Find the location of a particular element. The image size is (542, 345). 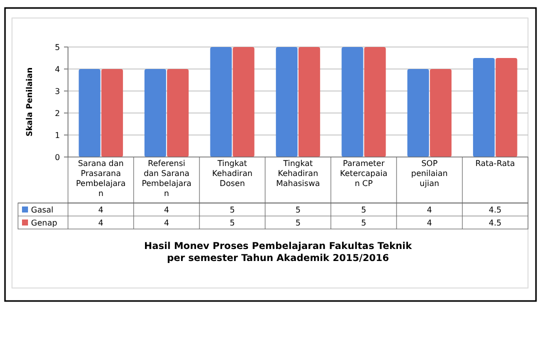

x-tick-label: Sarana dan Prasarana Pembelajaran is located at coordinates (101, 178).